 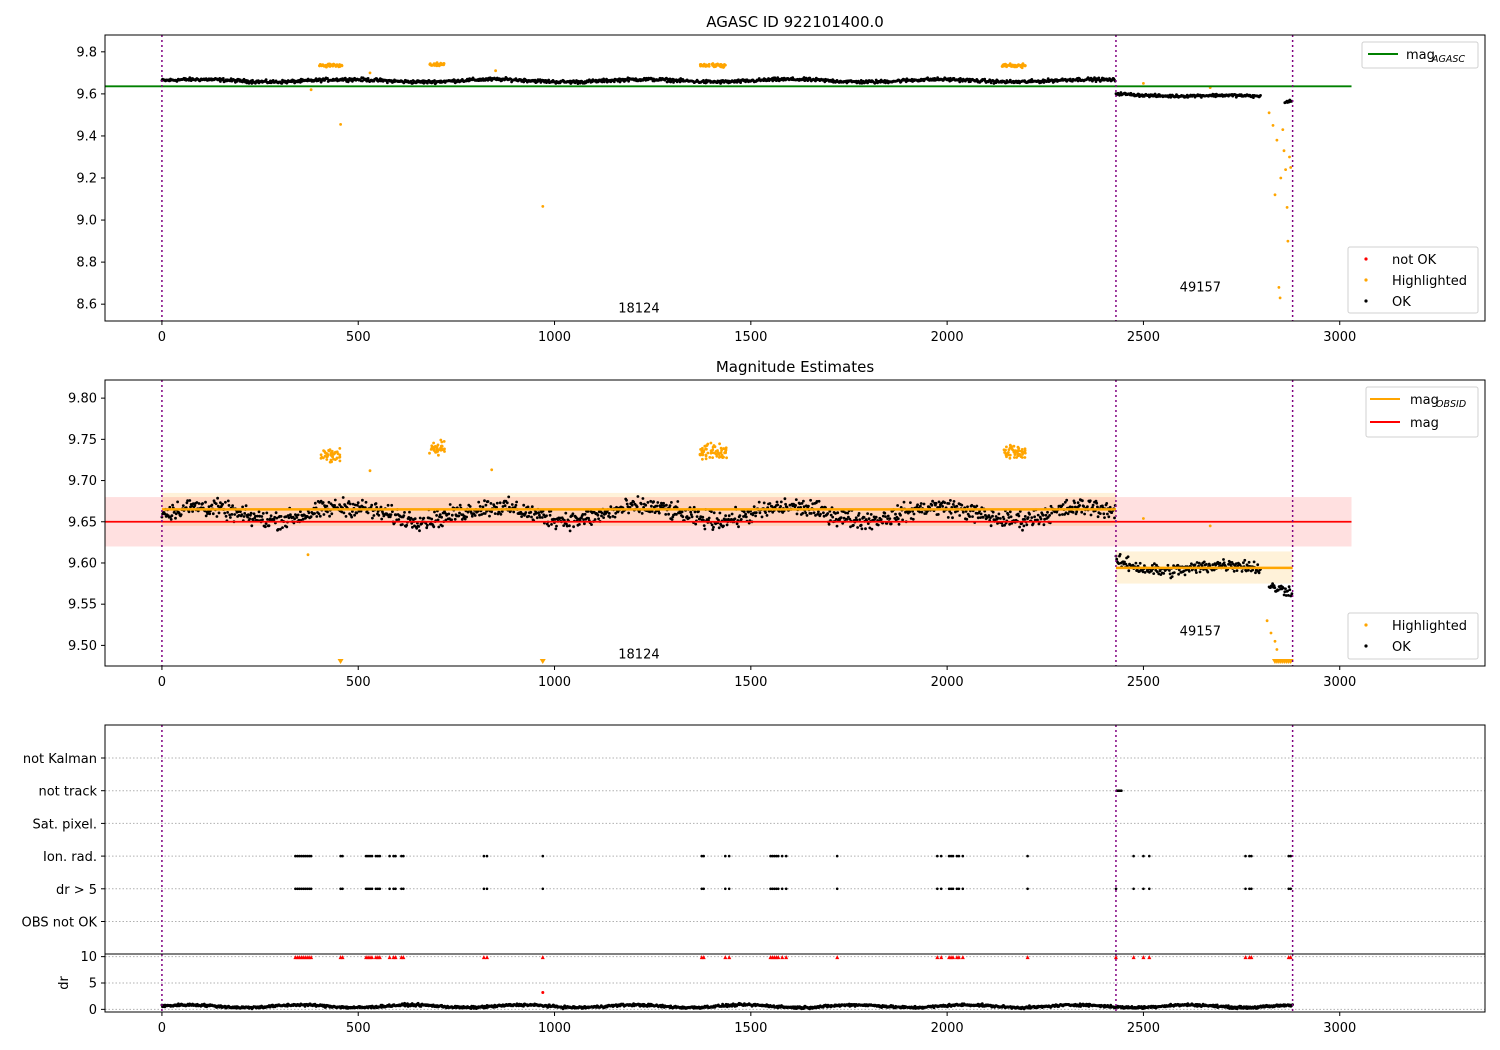 I want to click on x-tick-label: 1000, so click(x=554, y=337).